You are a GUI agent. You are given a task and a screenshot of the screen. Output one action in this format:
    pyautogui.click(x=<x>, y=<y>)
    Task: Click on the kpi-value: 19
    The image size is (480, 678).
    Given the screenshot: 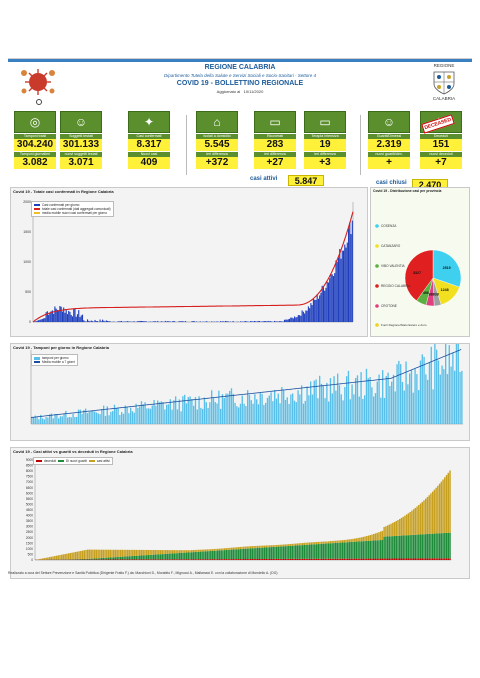 What is the action you would take?
    pyautogui.click(x=325, y=145)
    